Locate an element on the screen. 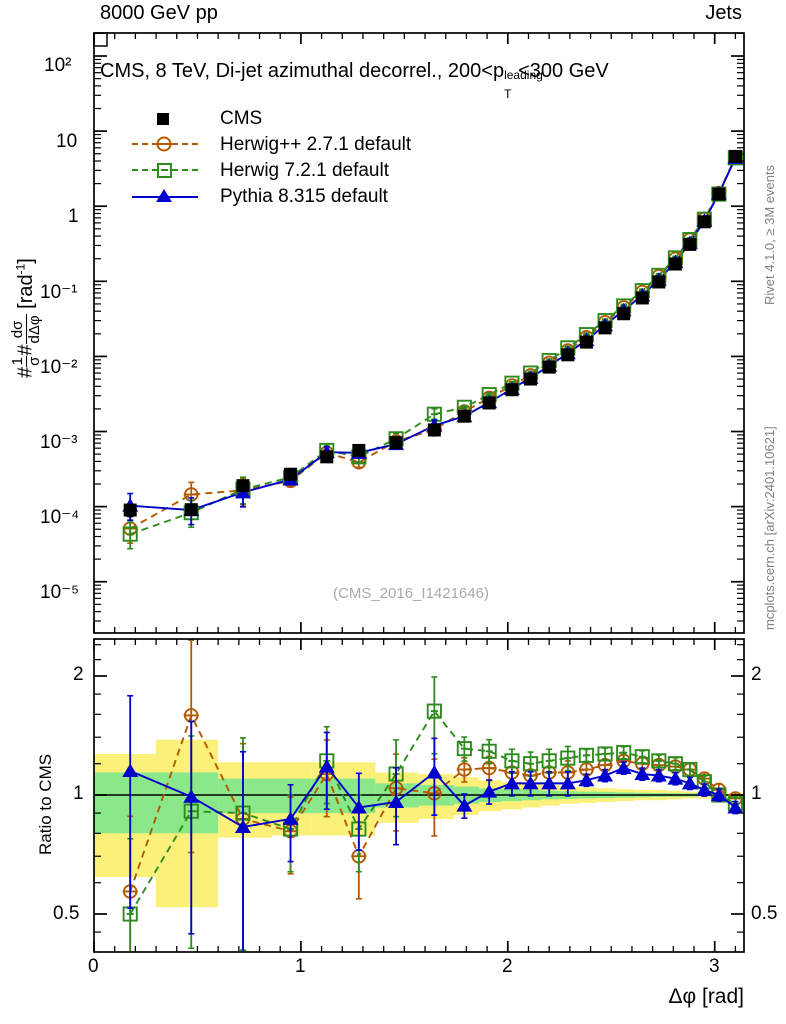  legend-label: Herwig 7.2.1 default is located at coordinates (304, 170).